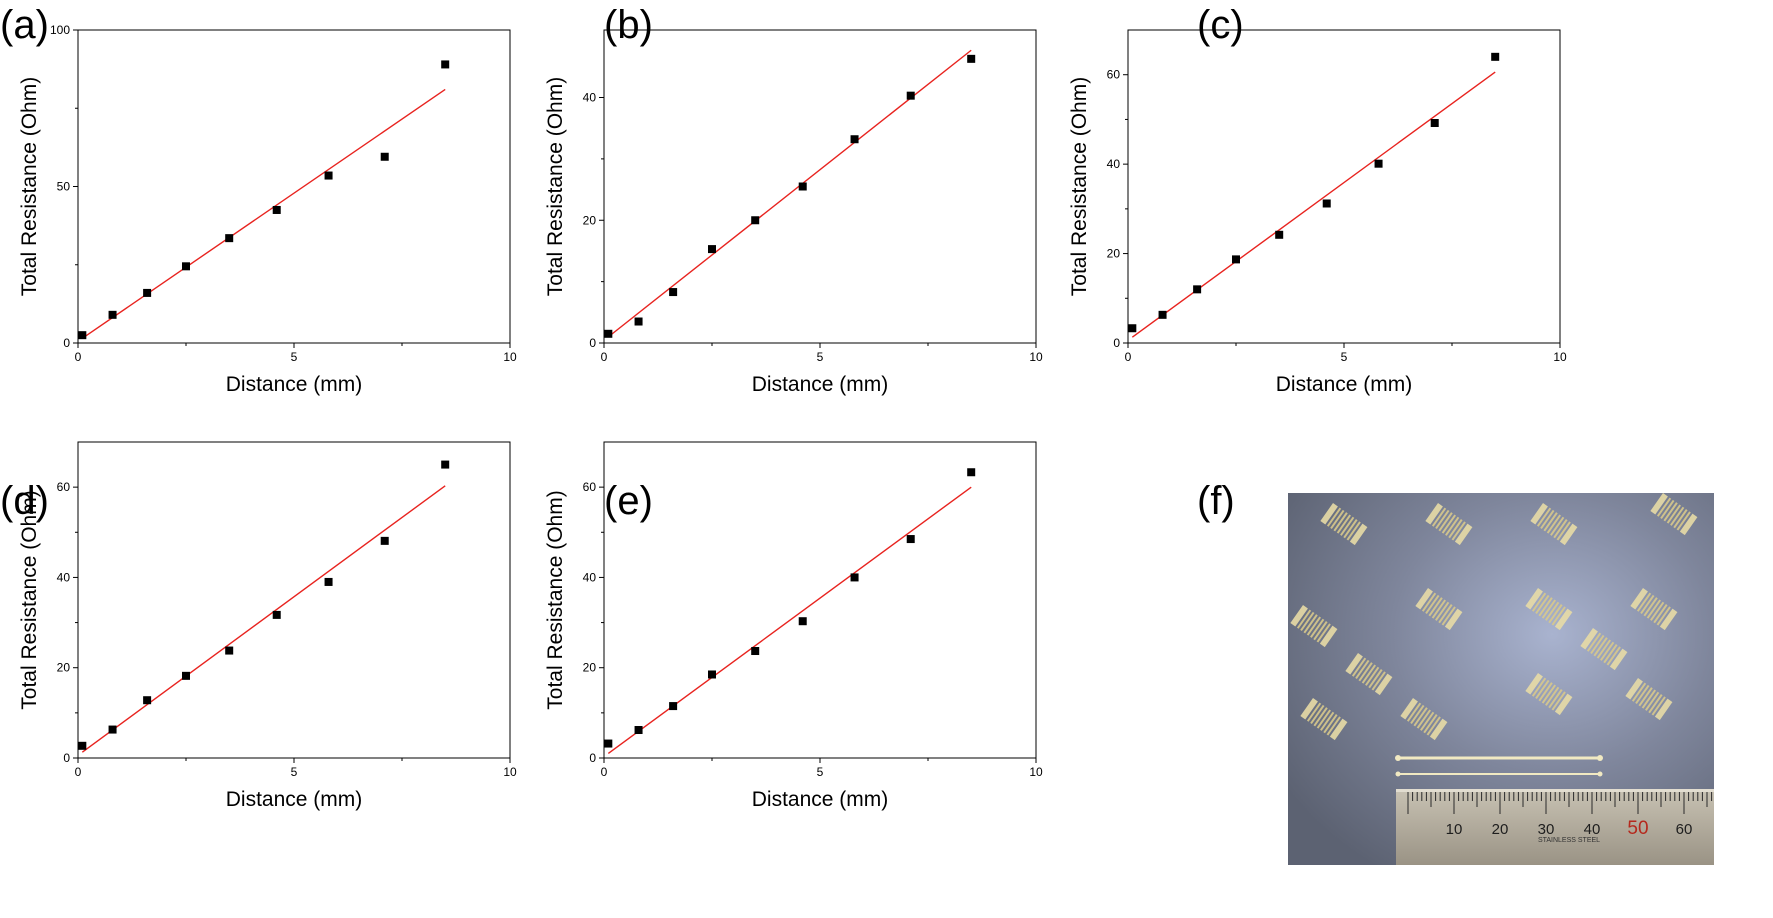 Image resolution: width=1773 pixels, height=918 pixels. What do you see at coordinates (1637, 828) in the screenshot?
I see `ruler-number: 50` at bounding box center [1637, 828].